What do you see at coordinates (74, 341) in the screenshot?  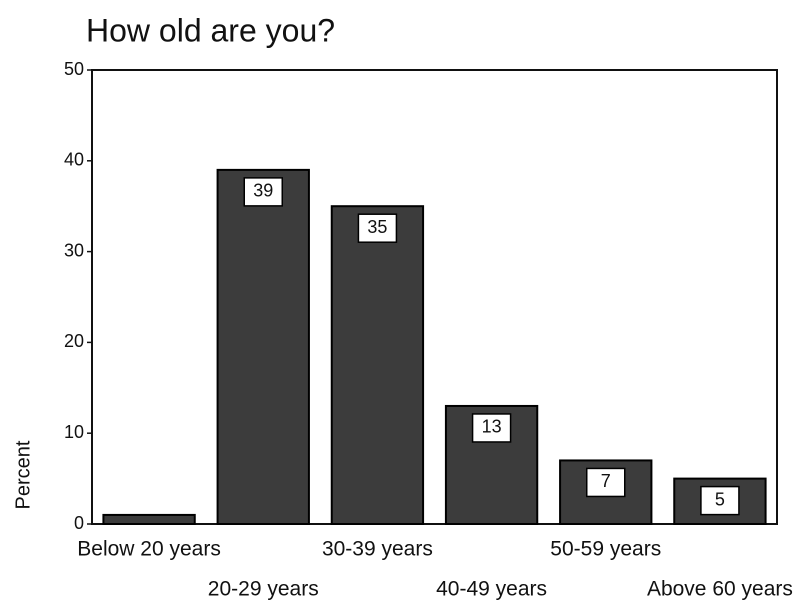 I see `y-tick-label: 20` at bounding box center [74, 341].